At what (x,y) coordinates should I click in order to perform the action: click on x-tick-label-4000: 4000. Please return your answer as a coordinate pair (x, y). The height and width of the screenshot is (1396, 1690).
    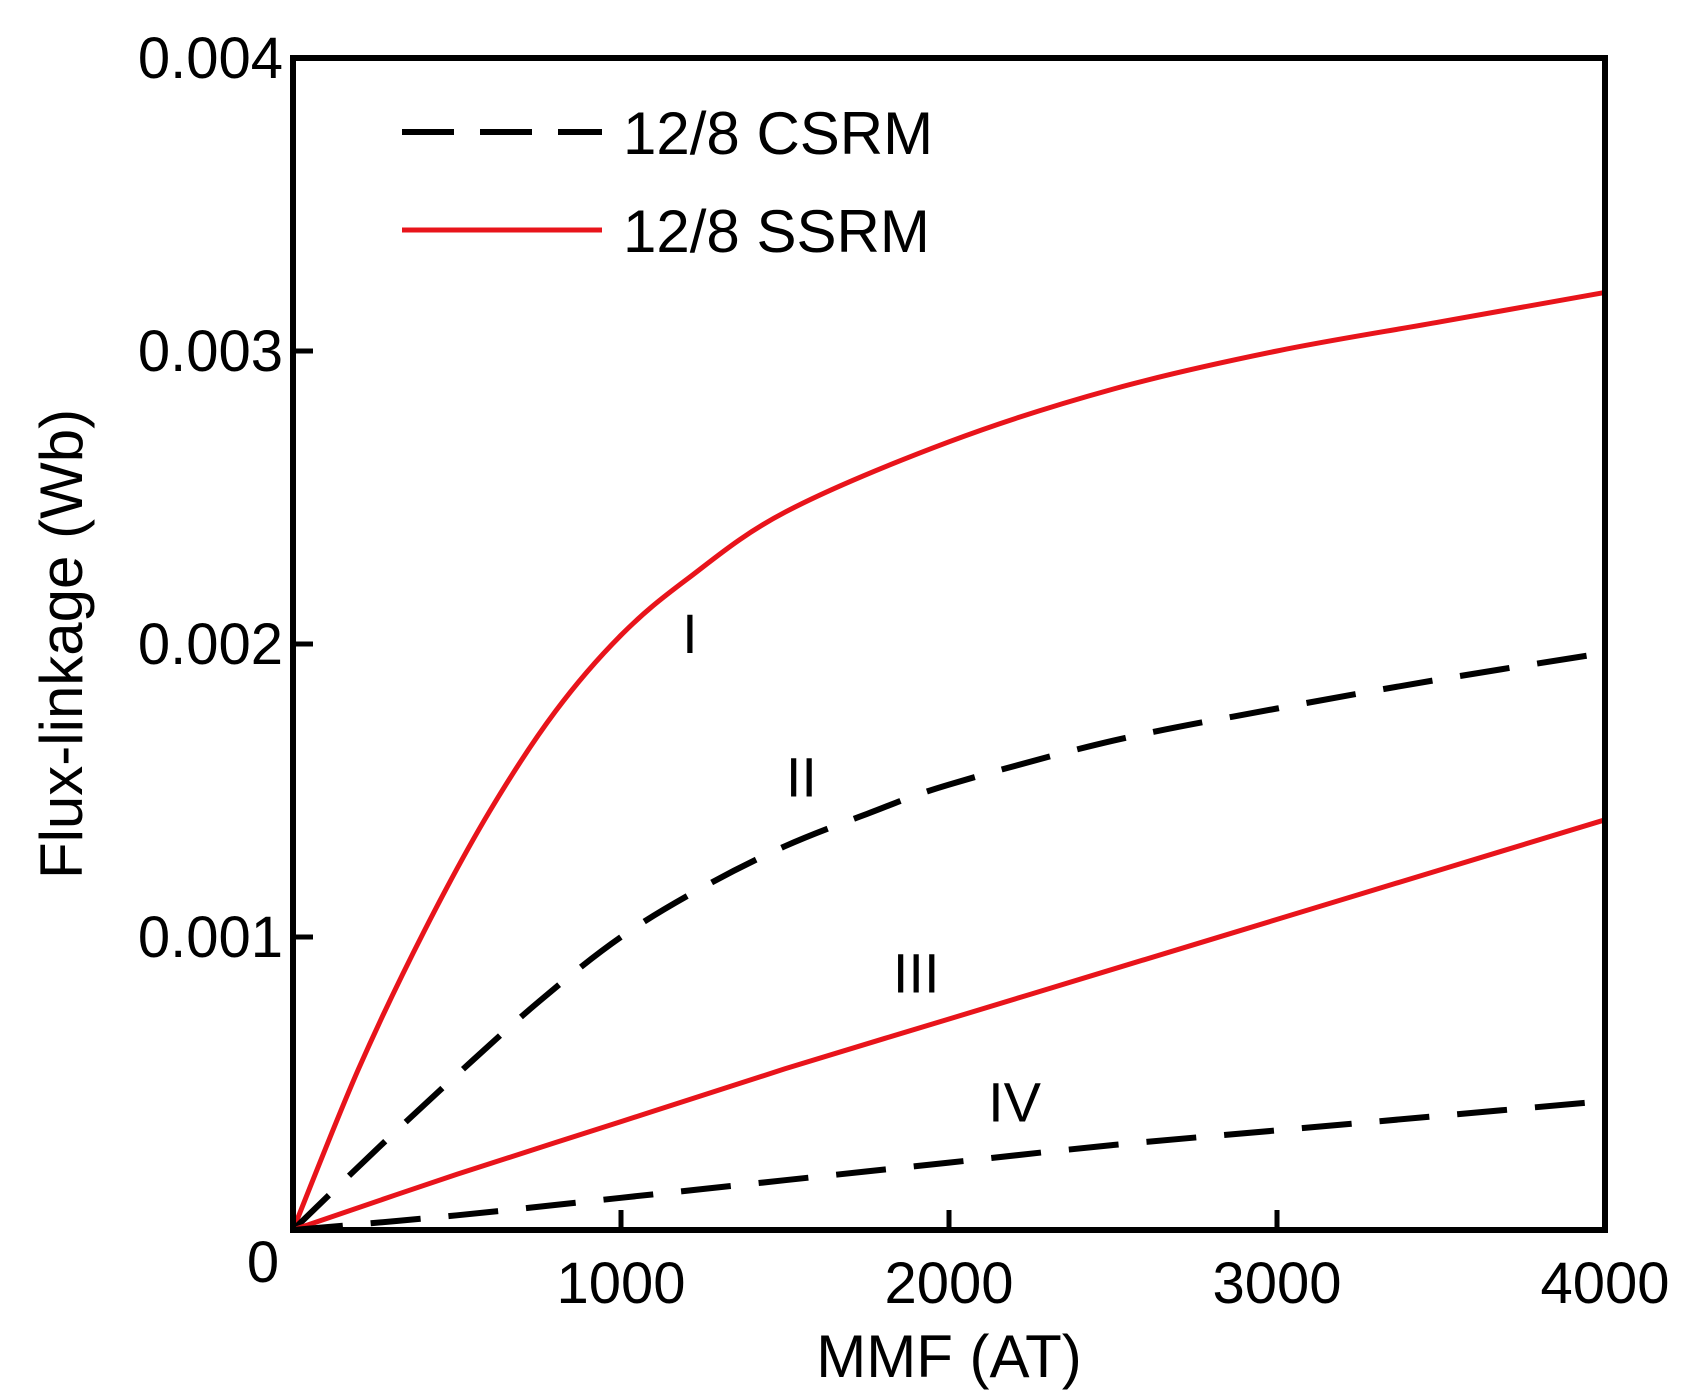
    Looking at the image, I should click on (1604, 1283).